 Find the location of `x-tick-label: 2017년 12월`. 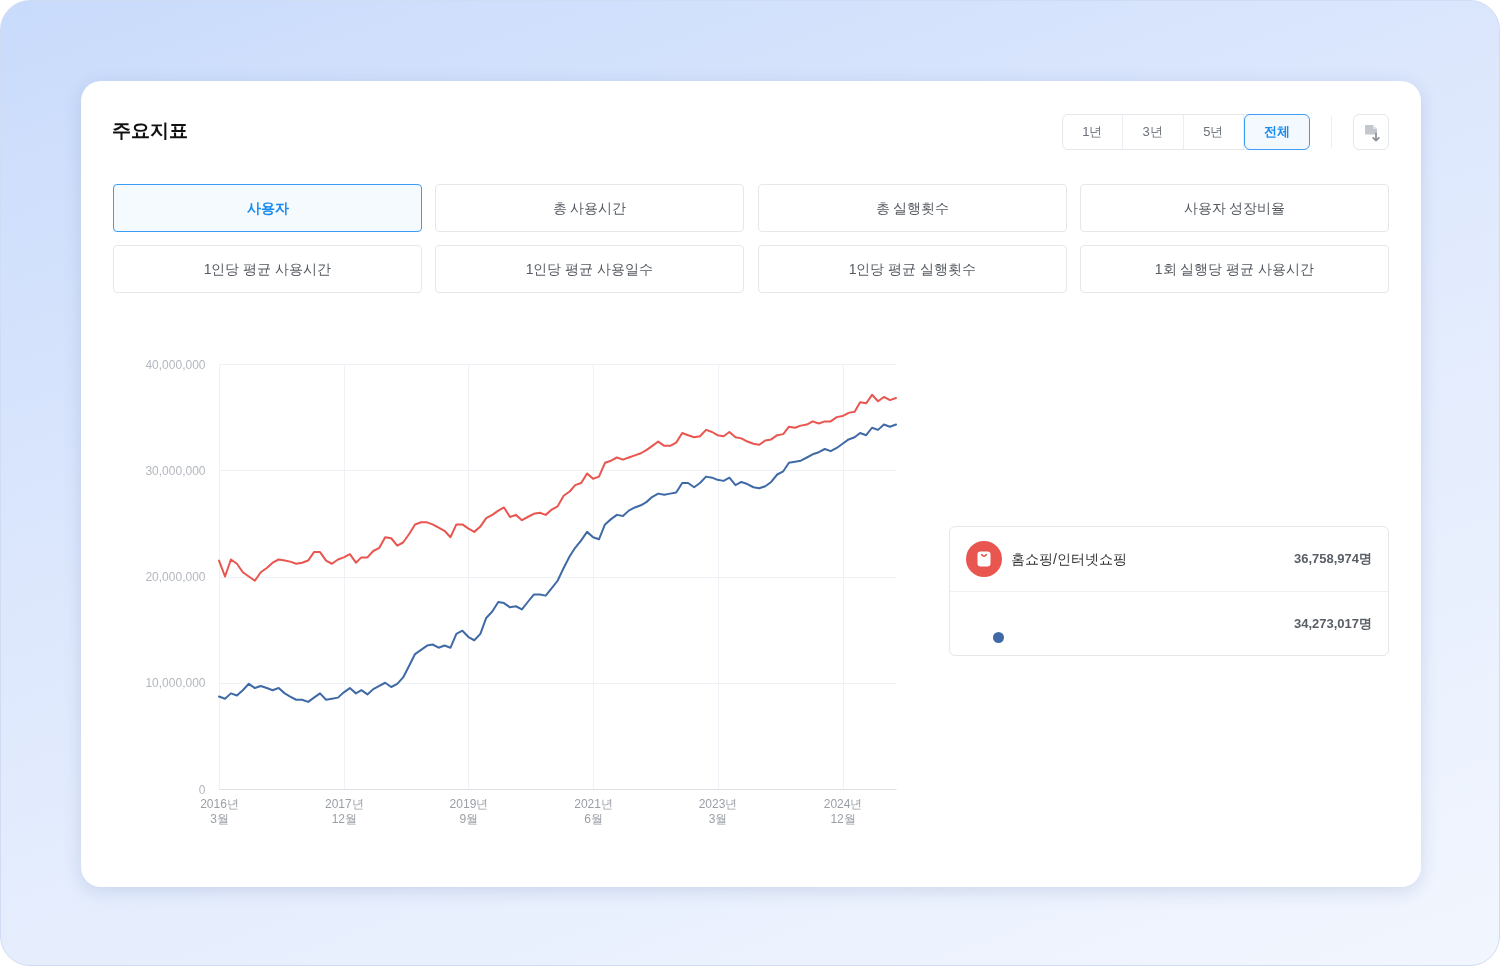

x-tick-label: 2017년 12월 is located at coordinates (344, 811).